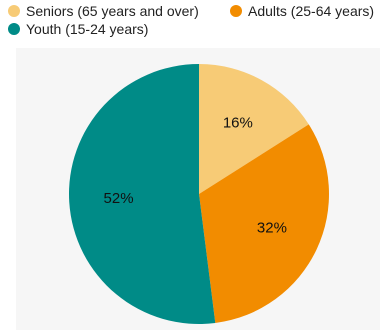 This screenshot has height=334, width=385. What do you see at coordinates (238, 122) in the screenshot?
I see `slice-label-seniors: 16%` at bounding box center [238, 122].